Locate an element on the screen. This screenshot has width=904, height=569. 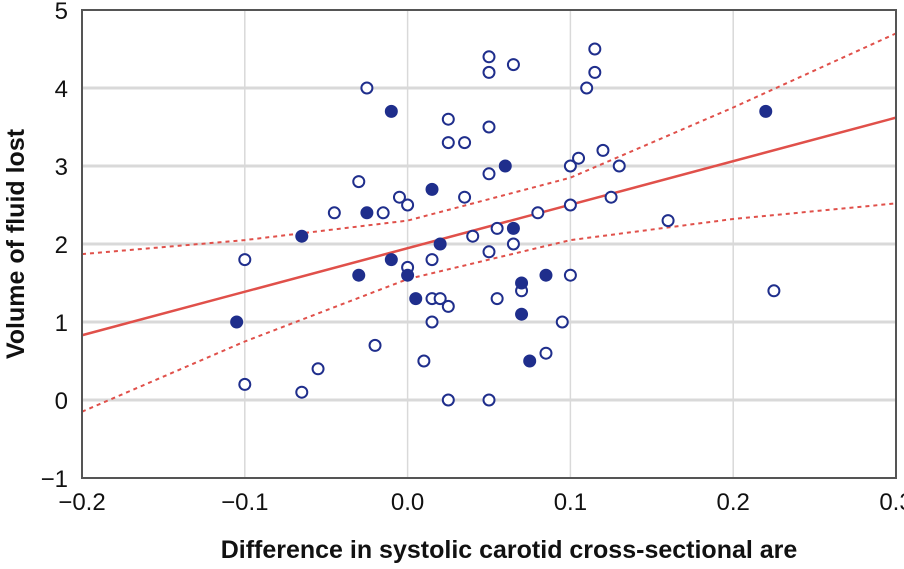
y-tick-label: 5 is located at coordinates (61, 12).